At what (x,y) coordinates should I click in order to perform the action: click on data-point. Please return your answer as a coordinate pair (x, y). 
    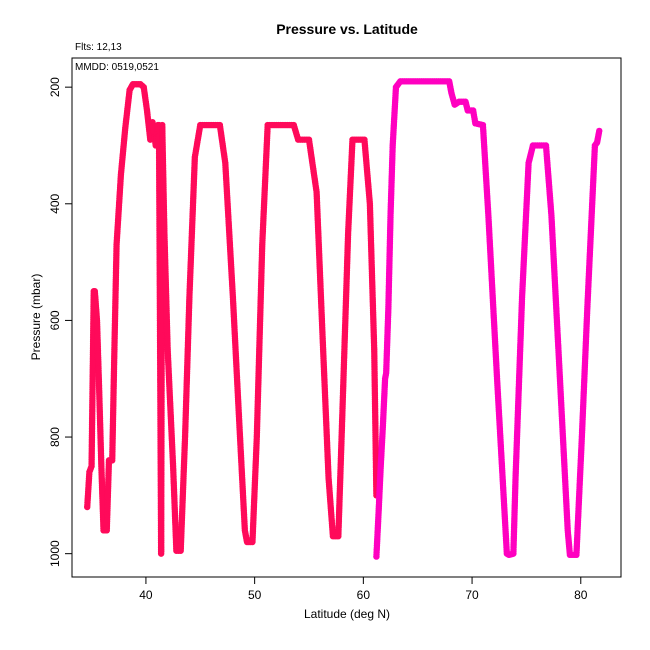
    Looking at the image, I should click on (599, 131).